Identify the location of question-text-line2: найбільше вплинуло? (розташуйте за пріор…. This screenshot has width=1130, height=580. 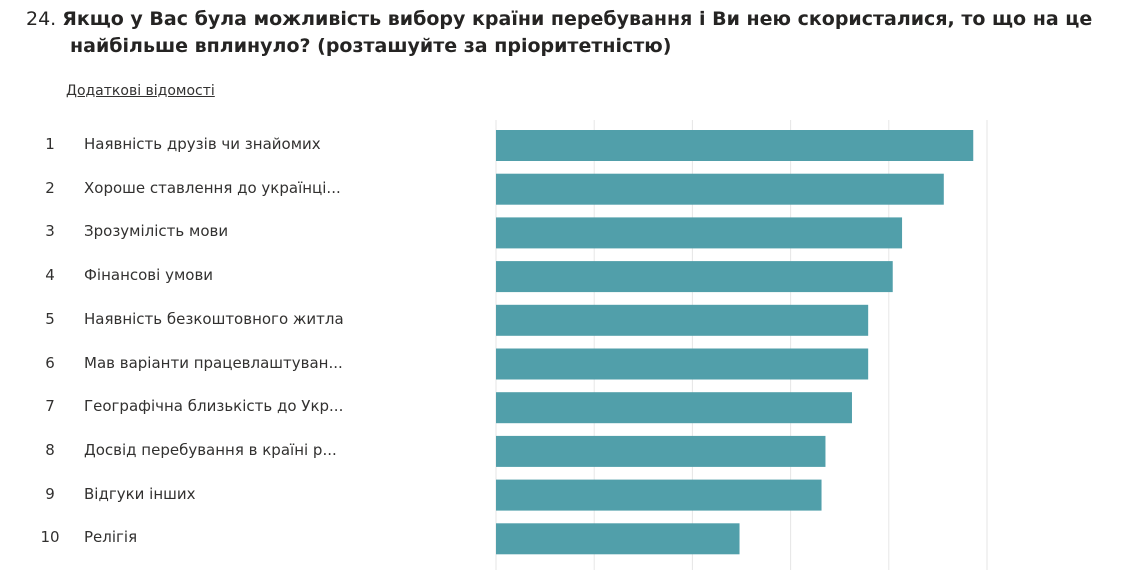
(371, 46).